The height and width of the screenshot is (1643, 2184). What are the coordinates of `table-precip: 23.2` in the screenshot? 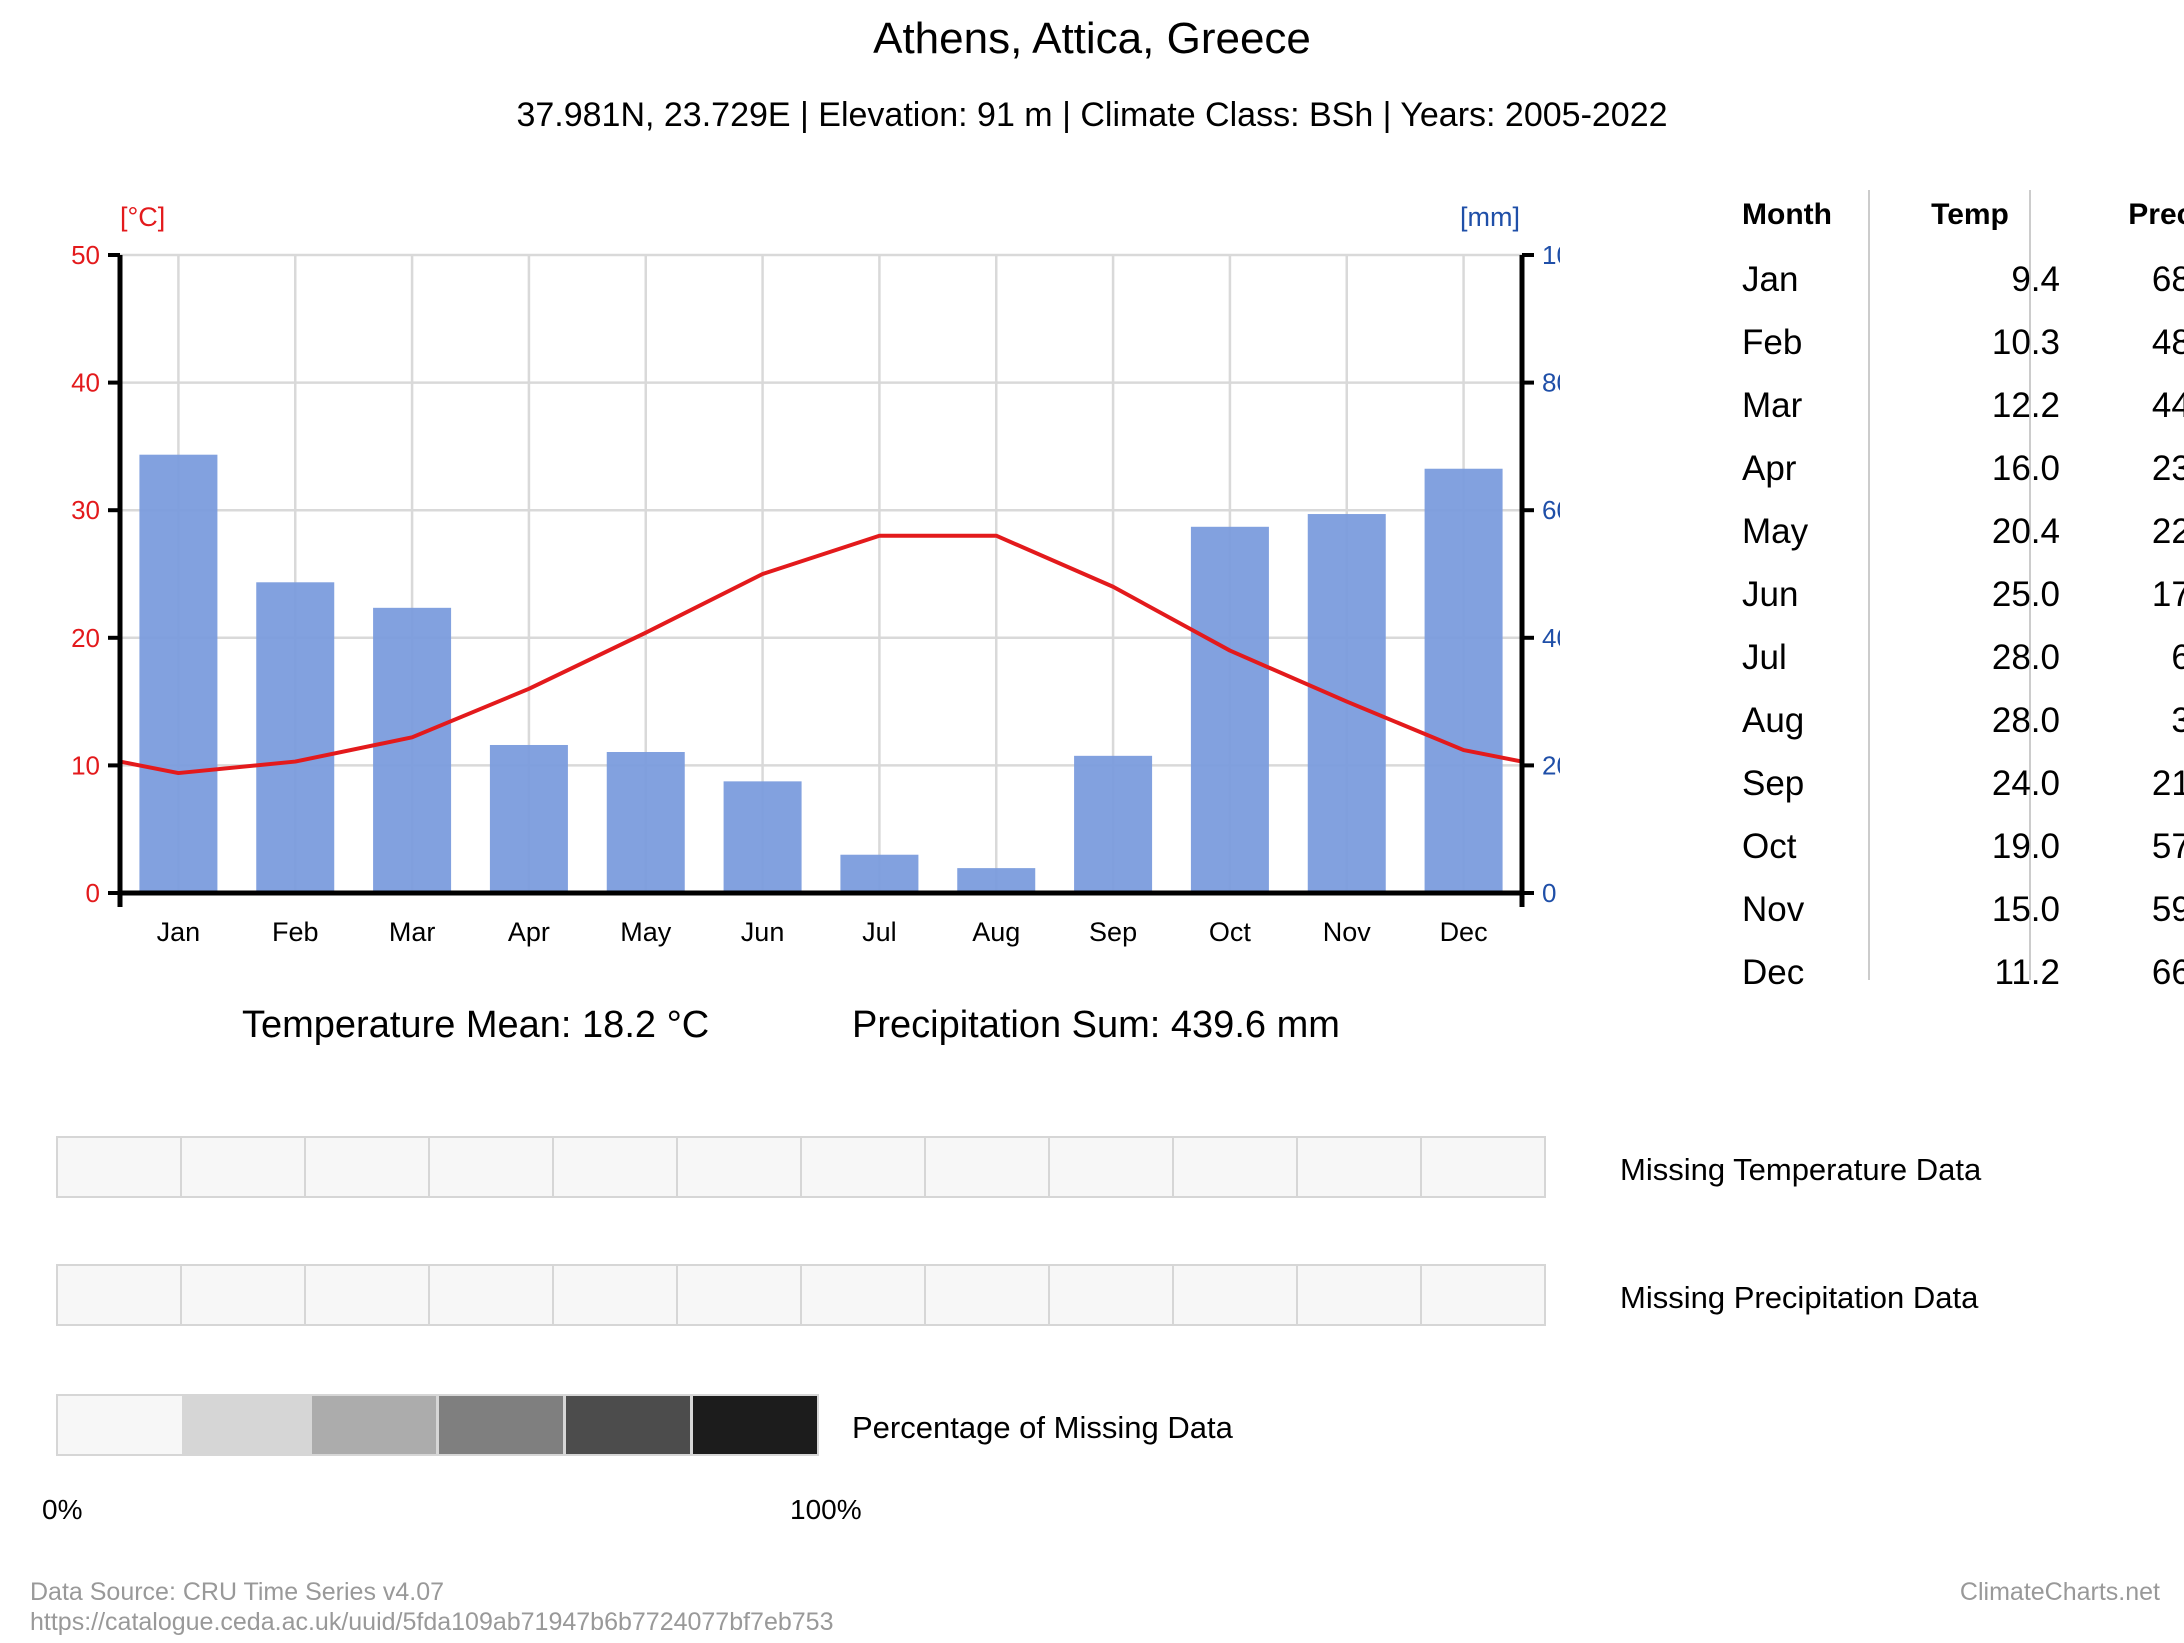 It's located at (2167, 468).